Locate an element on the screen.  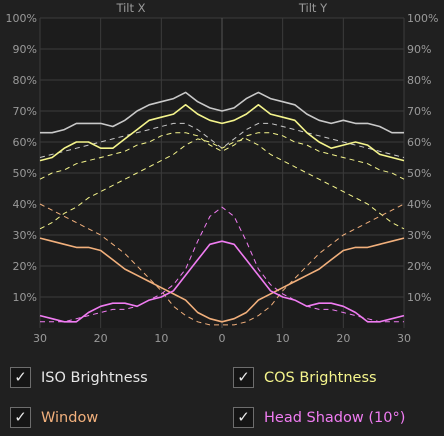
y-tick-label-left: 40% is located at coordinates (25, 204).